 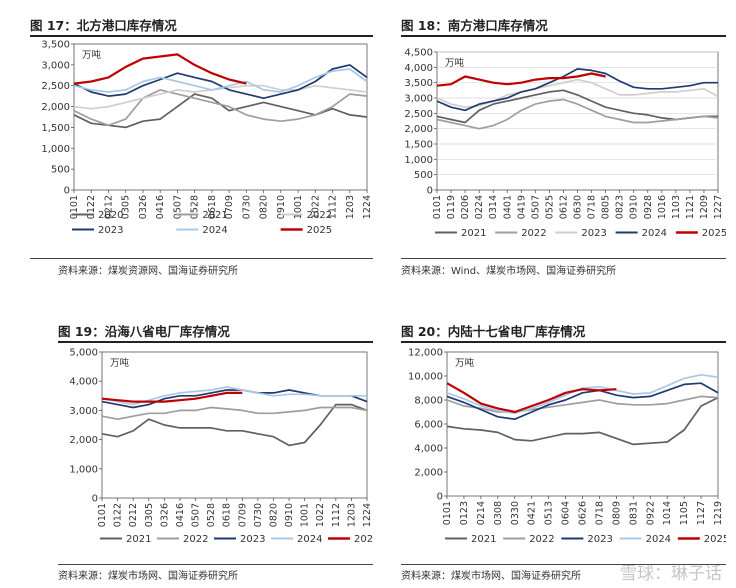 What do you see at coordinates (319, 230) in the screenshot?
I see `legend-label: 2025` at bounding box center [319, 230].